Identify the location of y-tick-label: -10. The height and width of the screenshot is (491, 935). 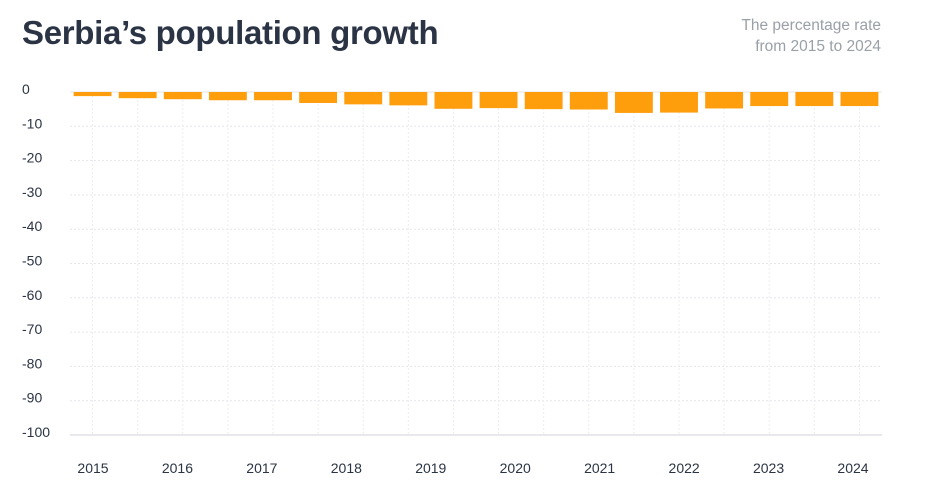
(32, 123).